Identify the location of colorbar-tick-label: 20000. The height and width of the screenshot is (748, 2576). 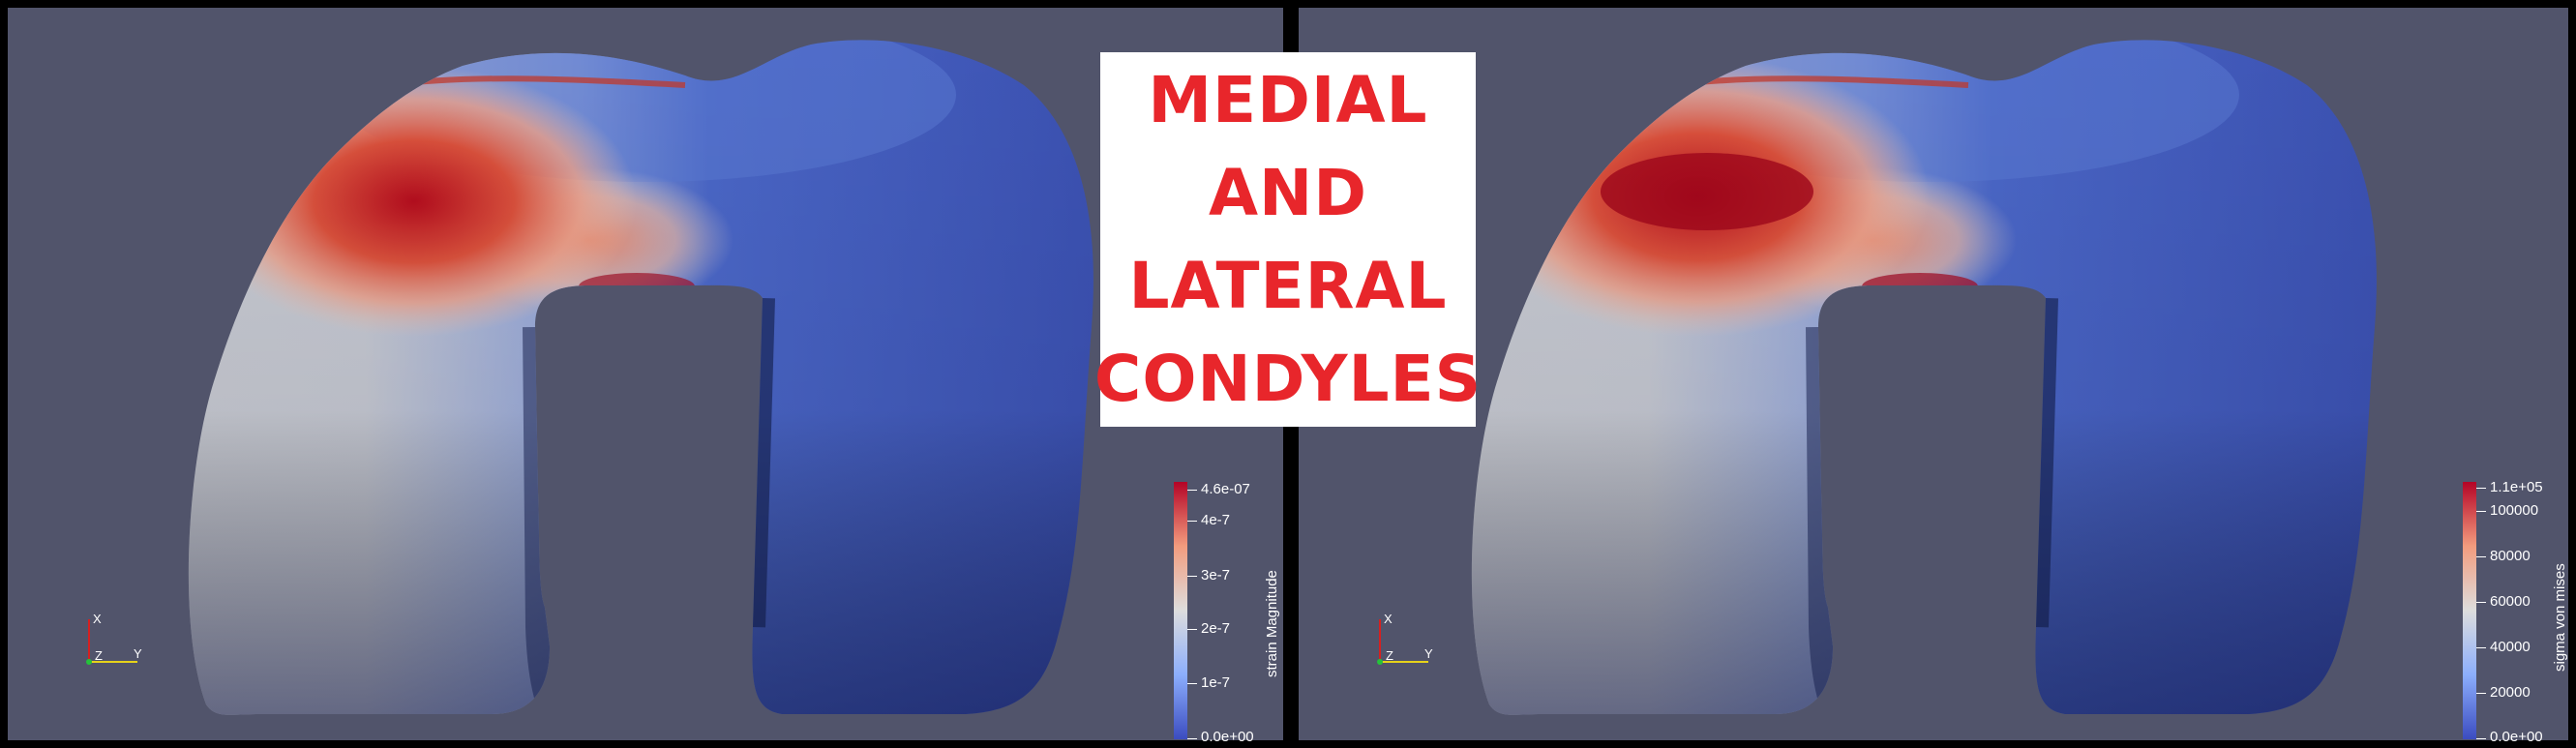
(2510, 692).